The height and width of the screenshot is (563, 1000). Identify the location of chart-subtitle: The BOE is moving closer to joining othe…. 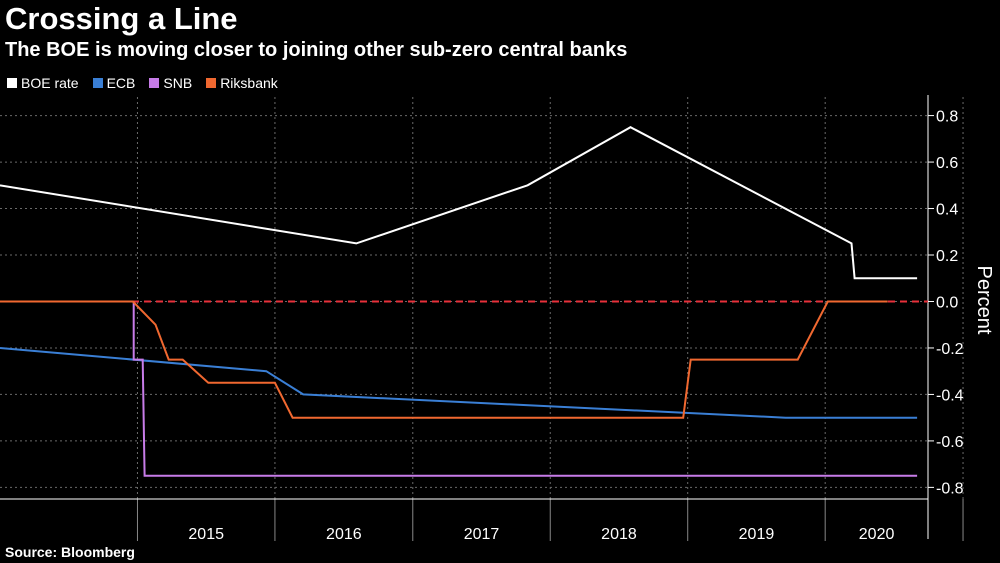
(316, 50).